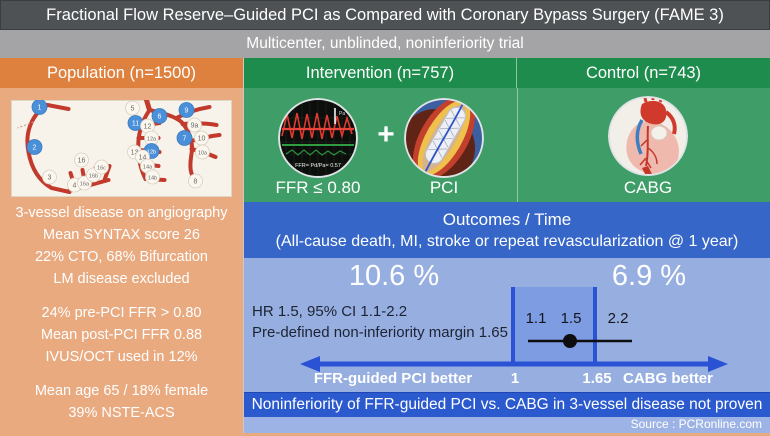  Describe the element at coordinates (151, 152) in the screenshot. I see `svg-text: 12b` at that location.